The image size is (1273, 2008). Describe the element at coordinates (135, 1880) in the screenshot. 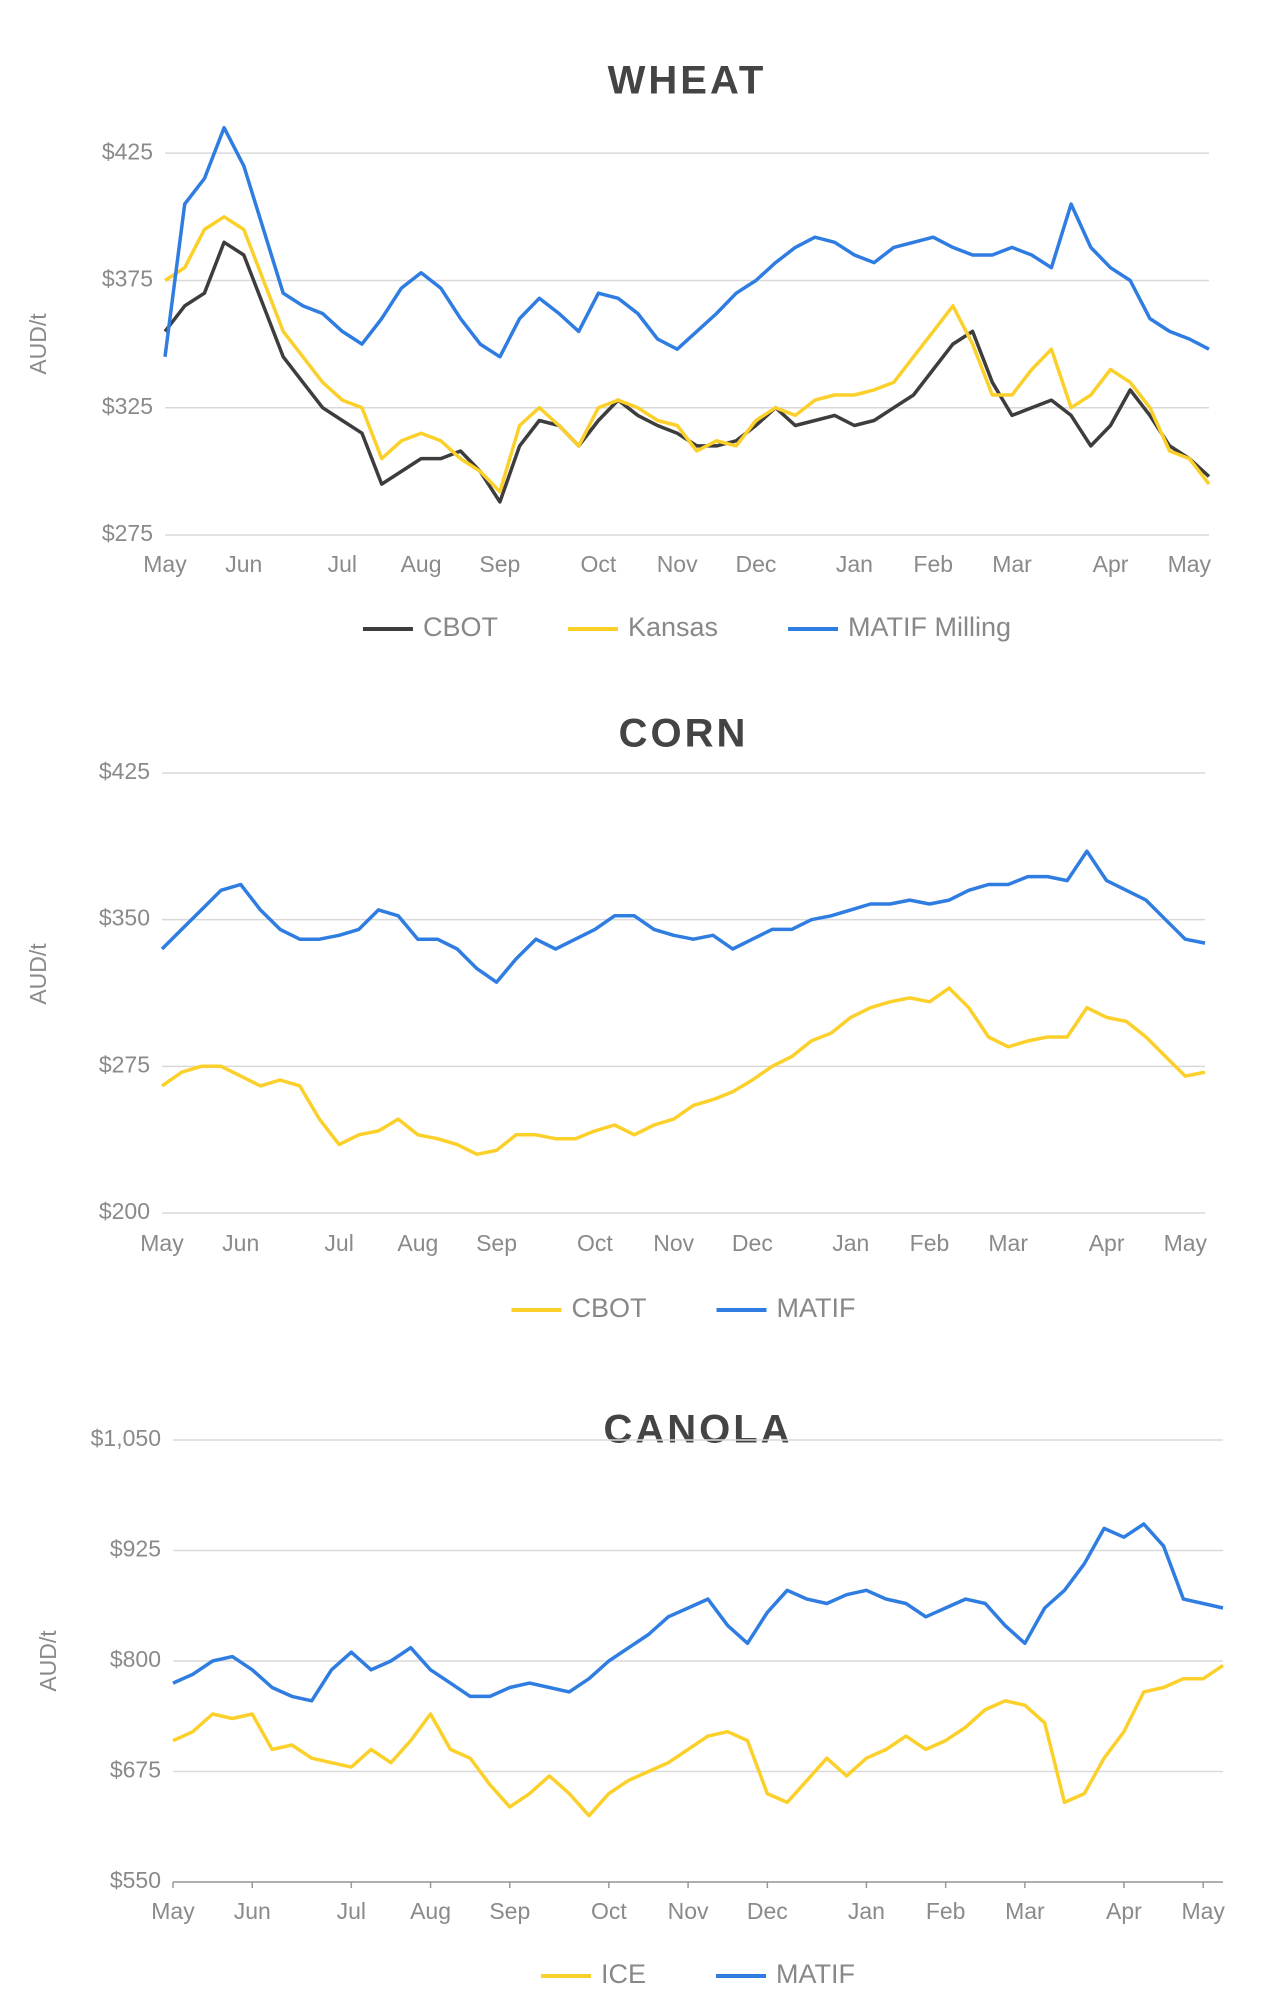

I see `y-tick-label: $550` at that location.